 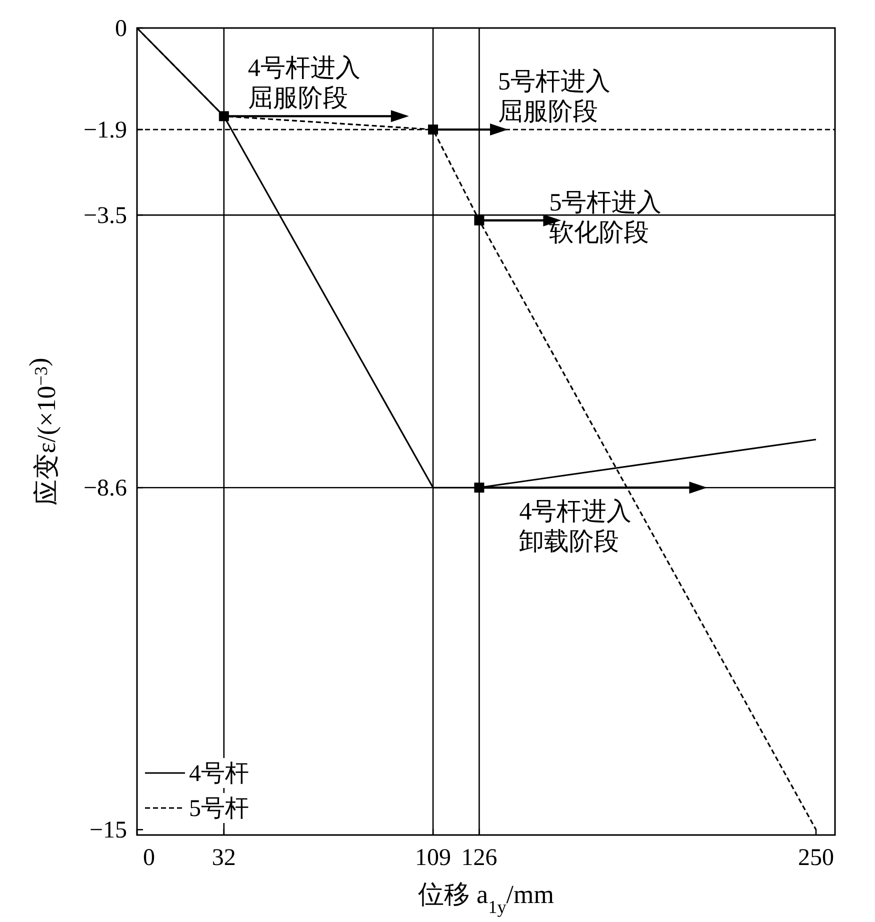 I want to click on y-tick-label: −1.9, so click(x=105, y=131).